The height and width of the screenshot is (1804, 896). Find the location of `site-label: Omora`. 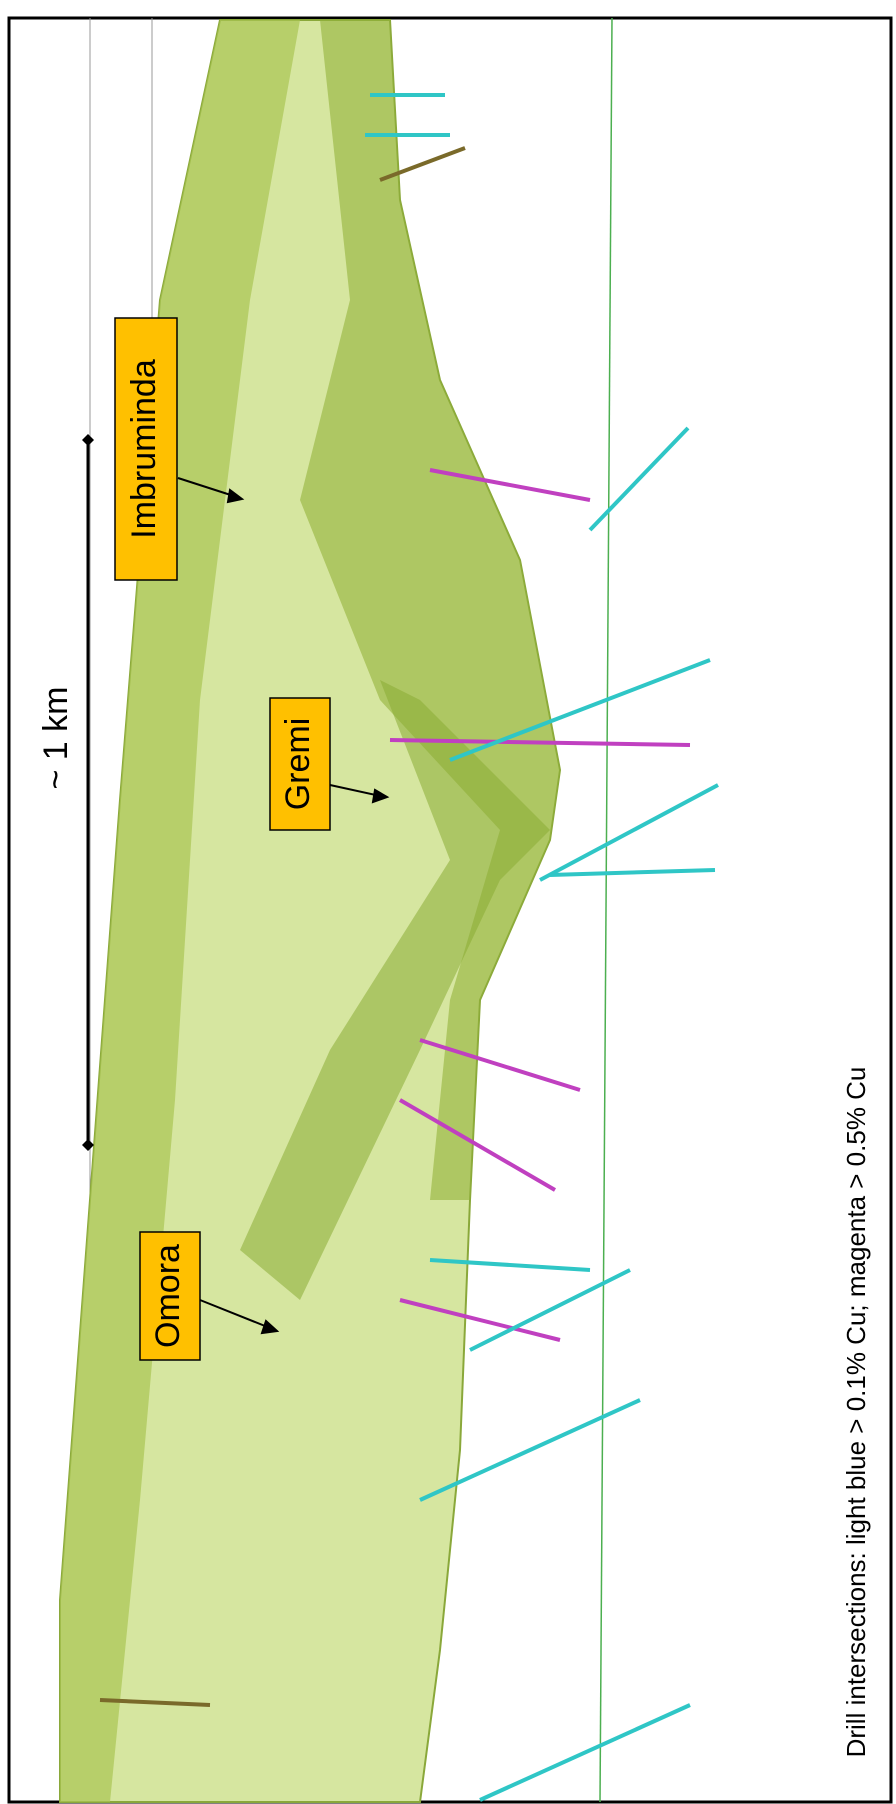

site-label: Omora is located at coordinates (168, 1296).